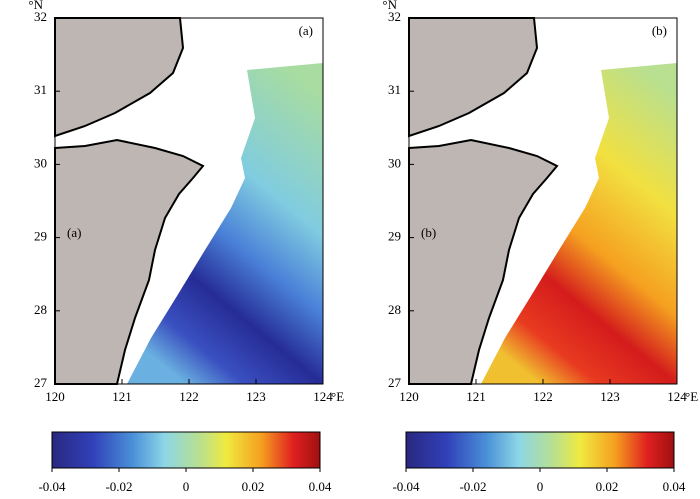 This screenshot has width=700, height=499. What do you see at coordinates (428, 232) in the screenshot?
I see `panel-inner-label: (b)` at bounding box center [428, 232].